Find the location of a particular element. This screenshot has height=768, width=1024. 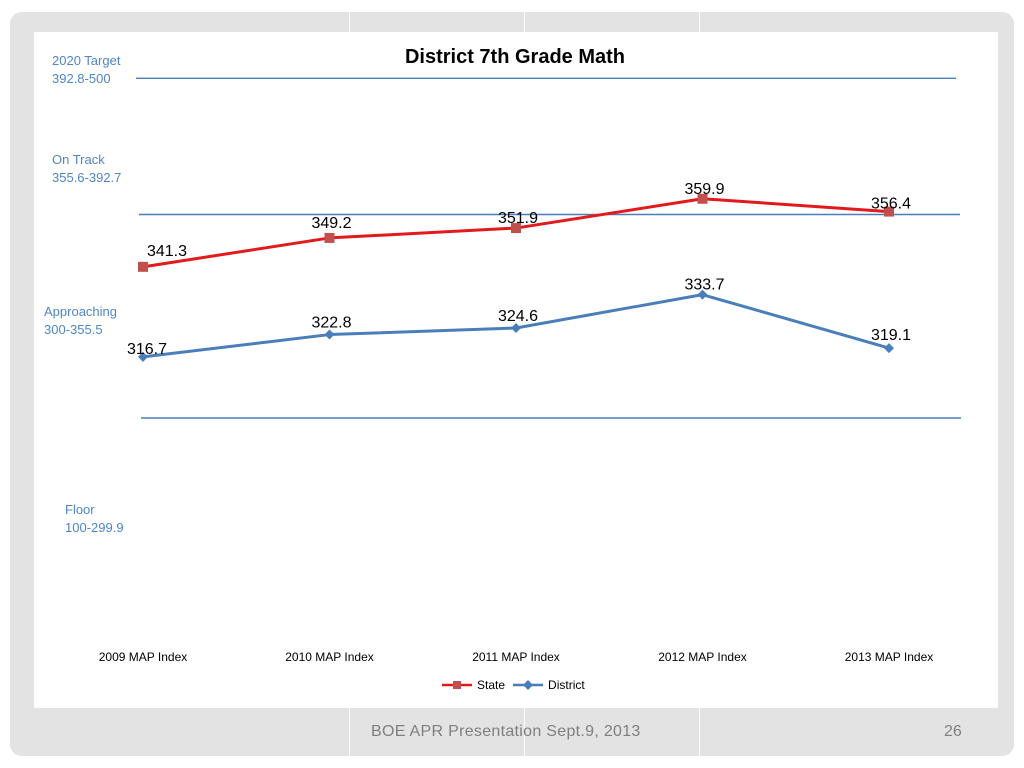

chart-legend: State District is located at coordinates (512, 685).